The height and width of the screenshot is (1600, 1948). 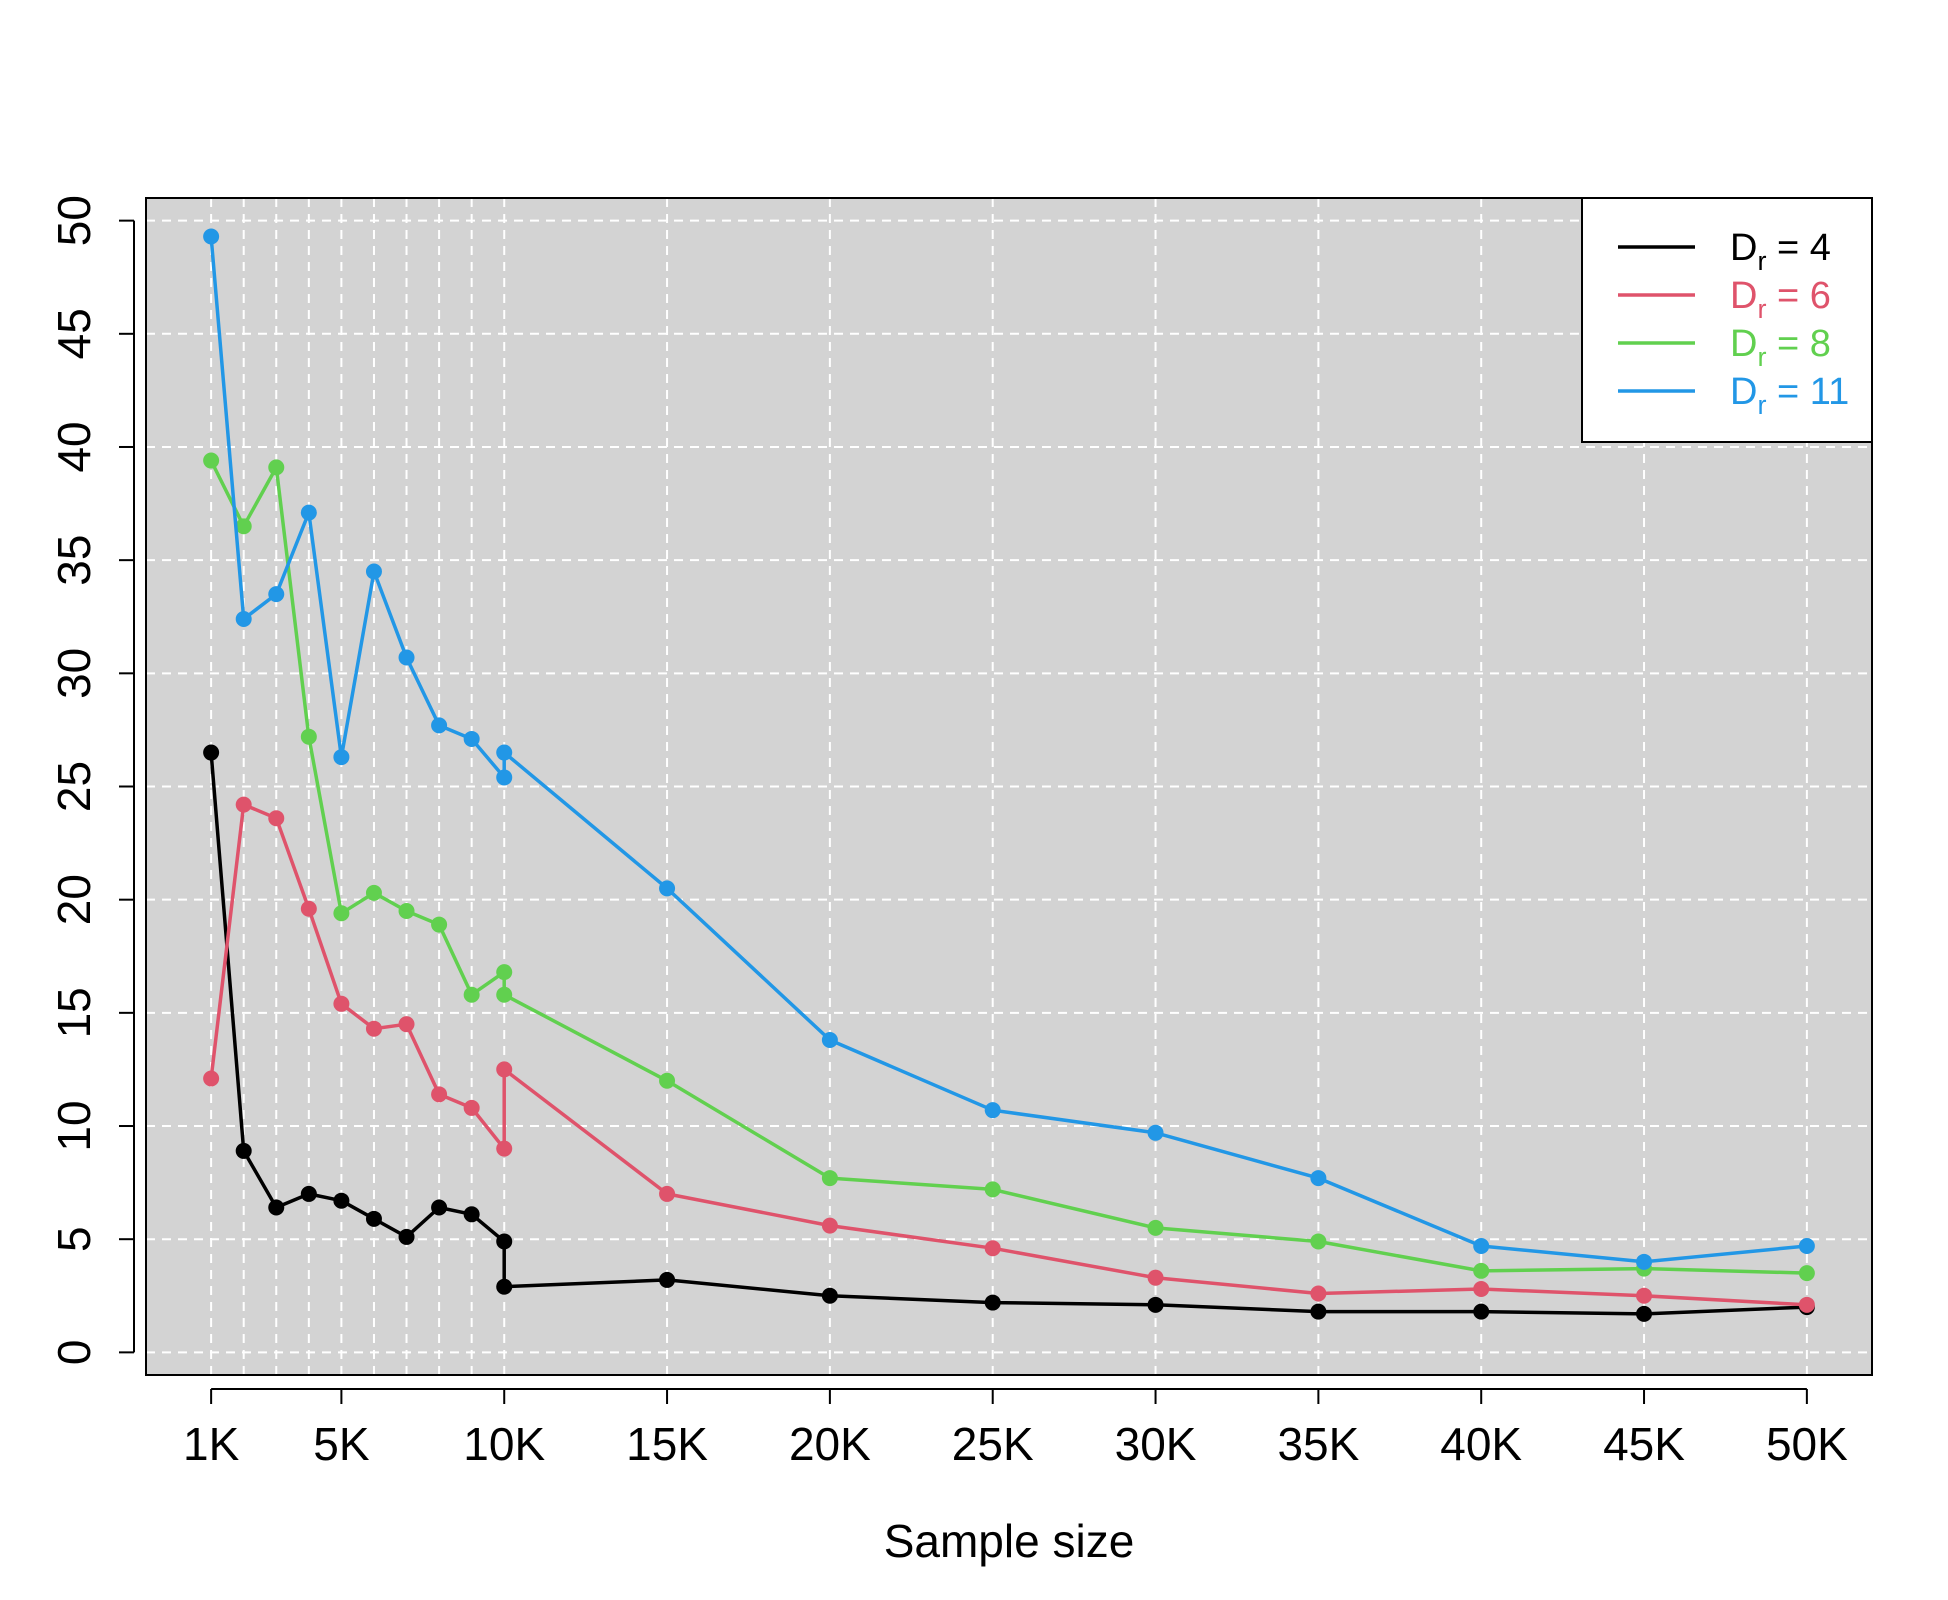 I want to click on legend-box, so click(x=1727, y=320).